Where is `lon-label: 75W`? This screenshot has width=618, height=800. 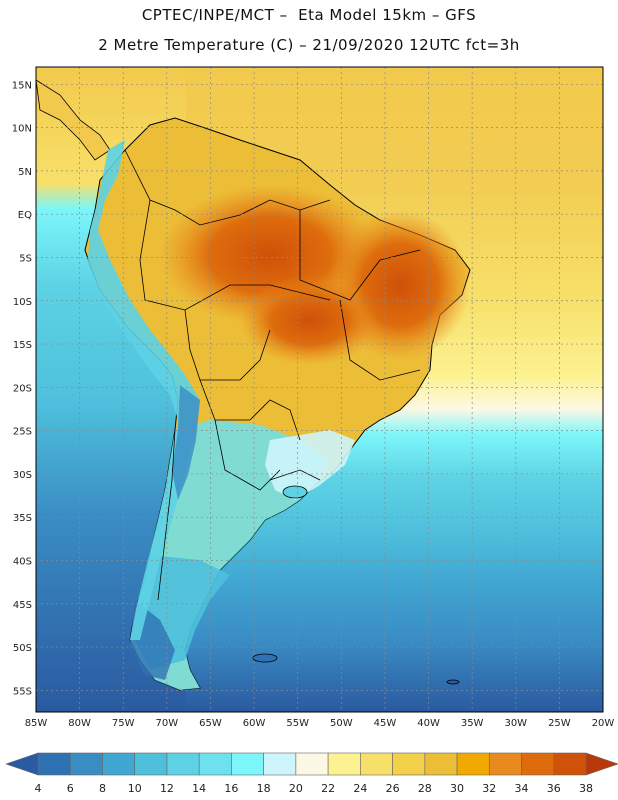
lon-label: 75W is located at coordinates (123, 723).